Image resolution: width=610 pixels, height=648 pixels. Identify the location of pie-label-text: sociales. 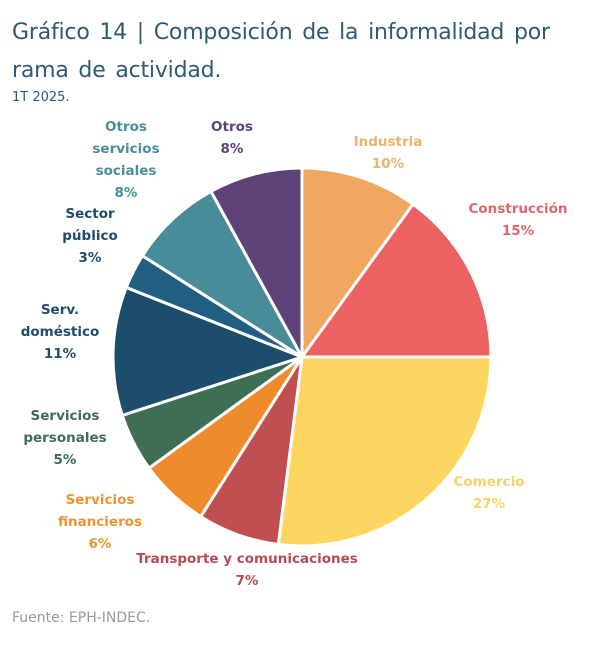
(126, 171).